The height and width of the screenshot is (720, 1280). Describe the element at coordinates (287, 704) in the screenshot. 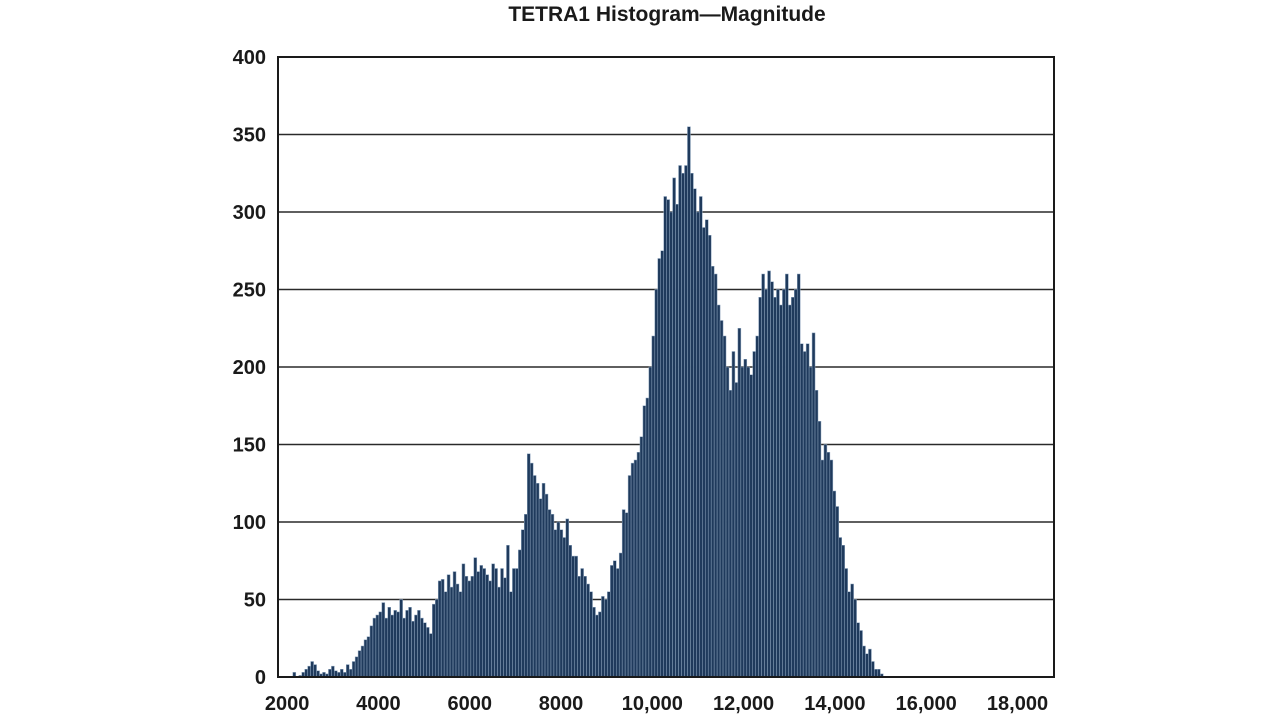

I see `x-tick-label: 2000` at that location.